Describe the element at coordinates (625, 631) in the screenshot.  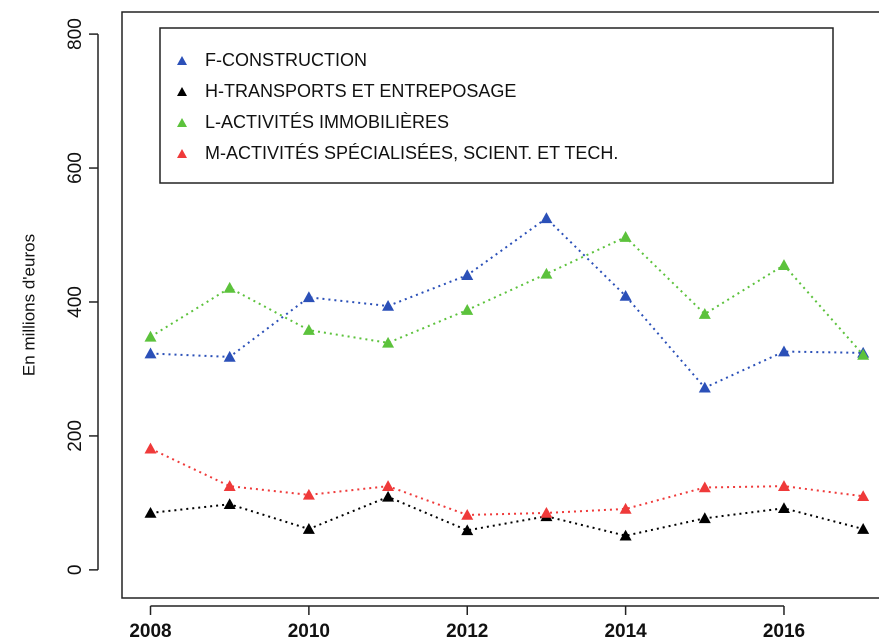
I see `x-tick-label: 2014` at that location.